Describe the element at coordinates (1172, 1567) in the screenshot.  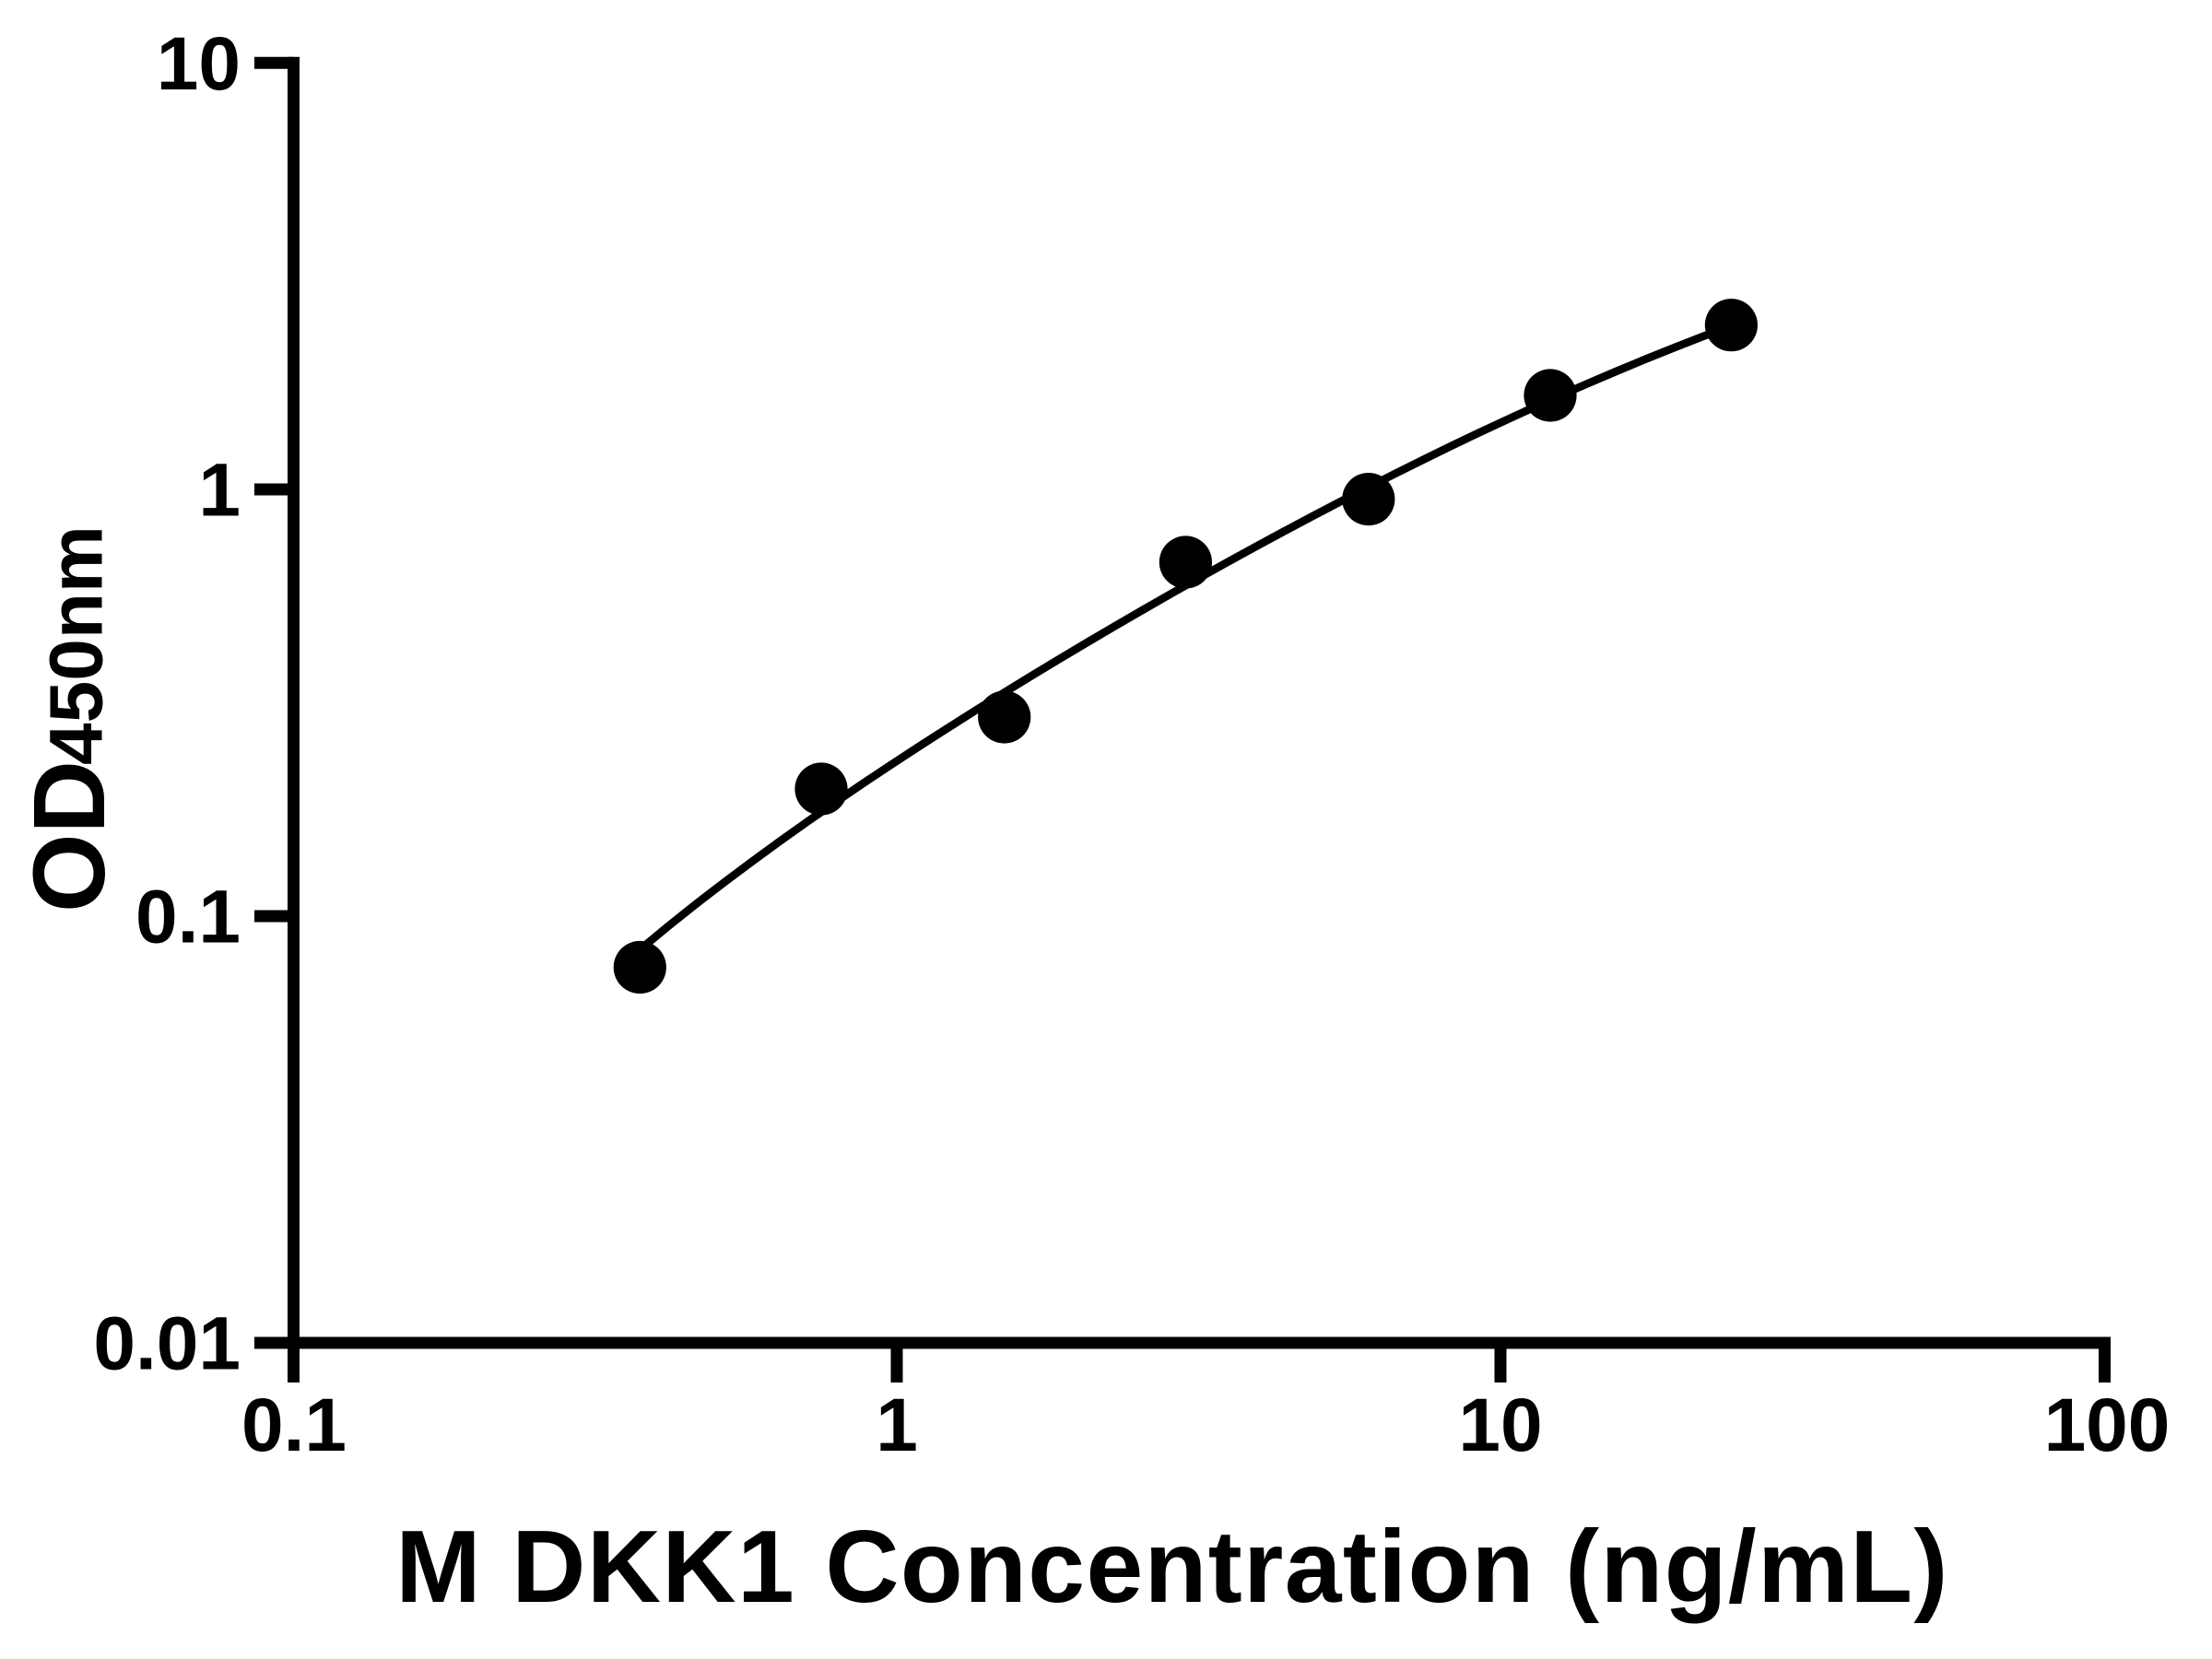
I see `svg-text: M DKK1 Concentration (ng/mL)` at that location.